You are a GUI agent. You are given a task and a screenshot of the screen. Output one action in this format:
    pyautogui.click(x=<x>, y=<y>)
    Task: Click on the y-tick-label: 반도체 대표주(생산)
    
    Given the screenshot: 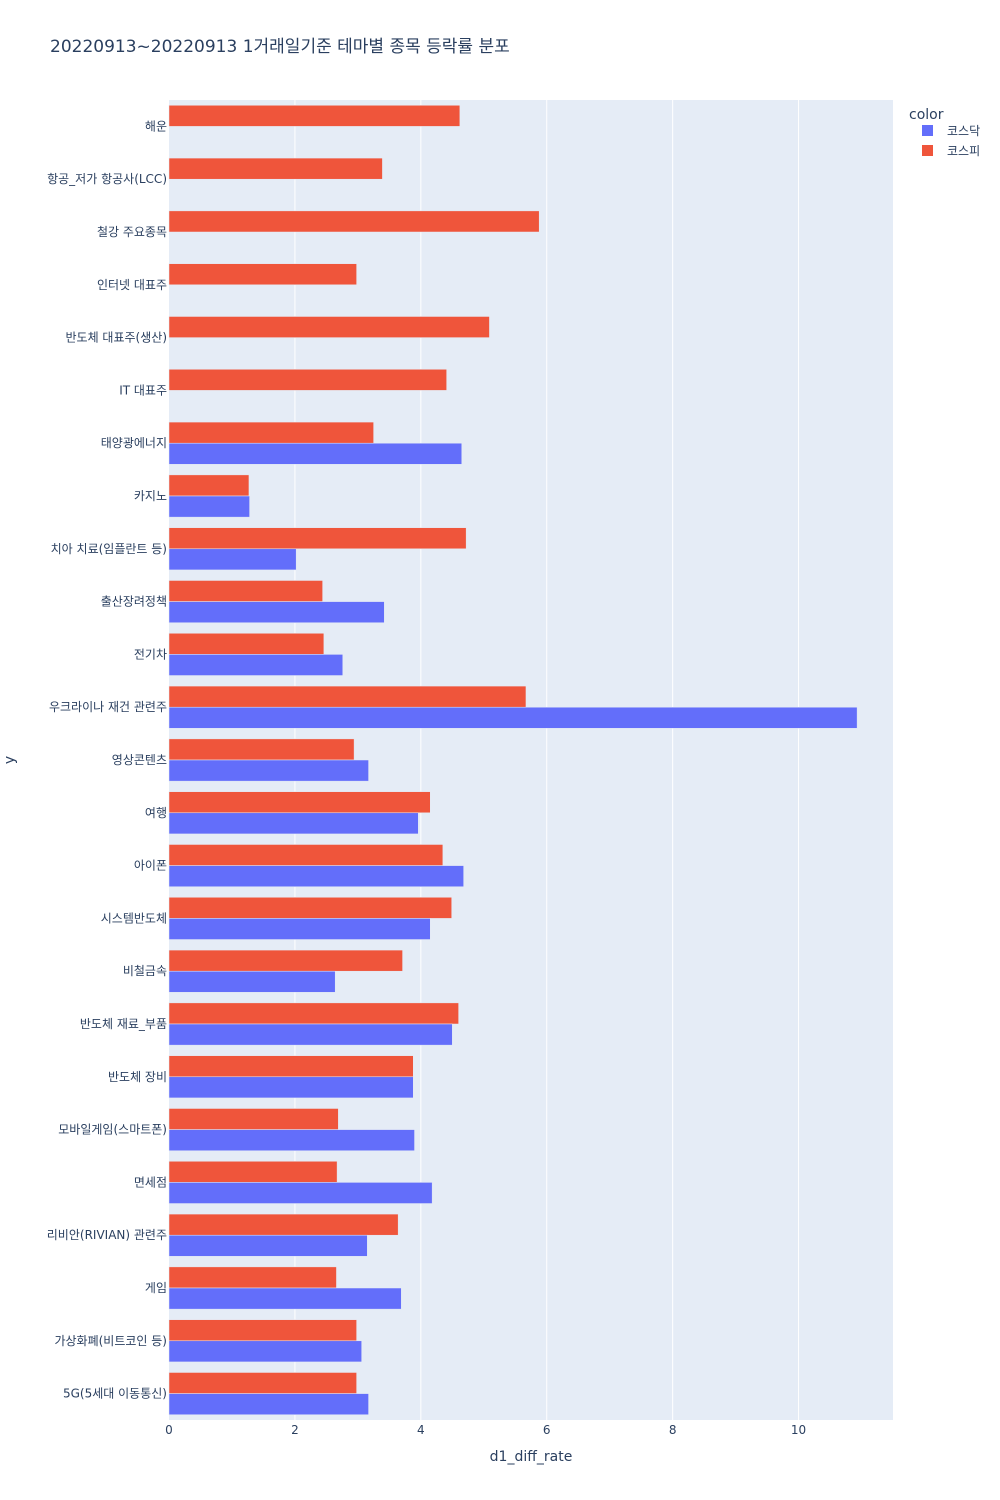 What is the action you would take?
    pyautogui.click(x=117, y=338)
    